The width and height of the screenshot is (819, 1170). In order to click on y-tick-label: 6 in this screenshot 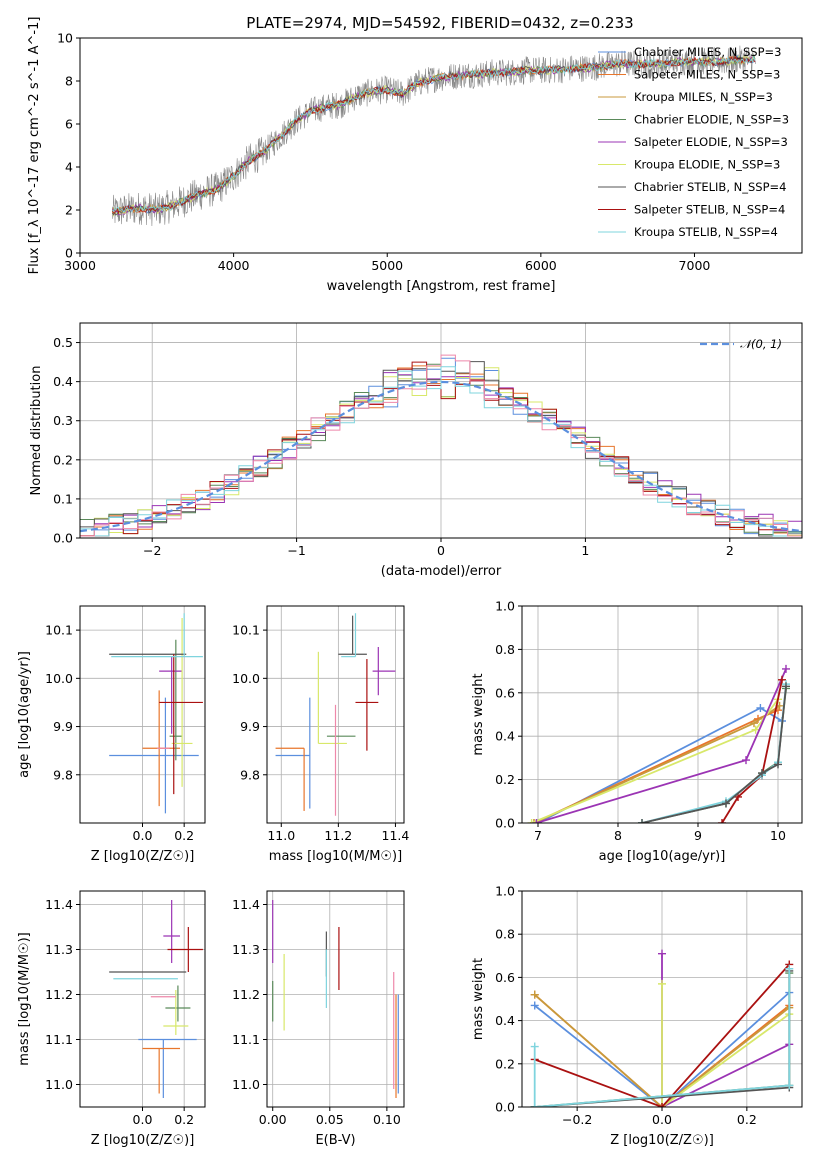, I will do `click(69, 124)`.